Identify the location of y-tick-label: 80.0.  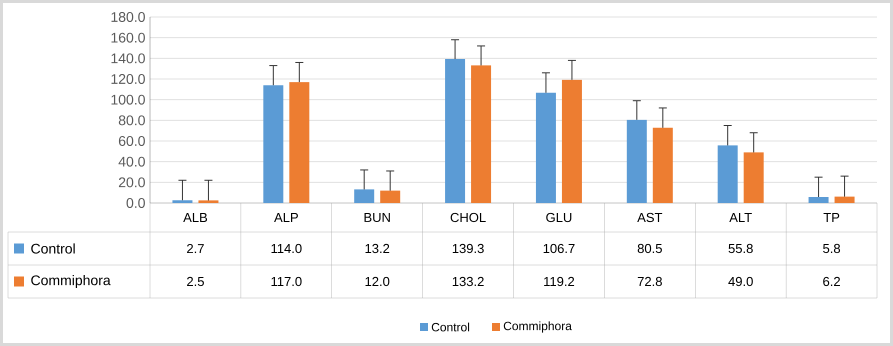
(131, 120).